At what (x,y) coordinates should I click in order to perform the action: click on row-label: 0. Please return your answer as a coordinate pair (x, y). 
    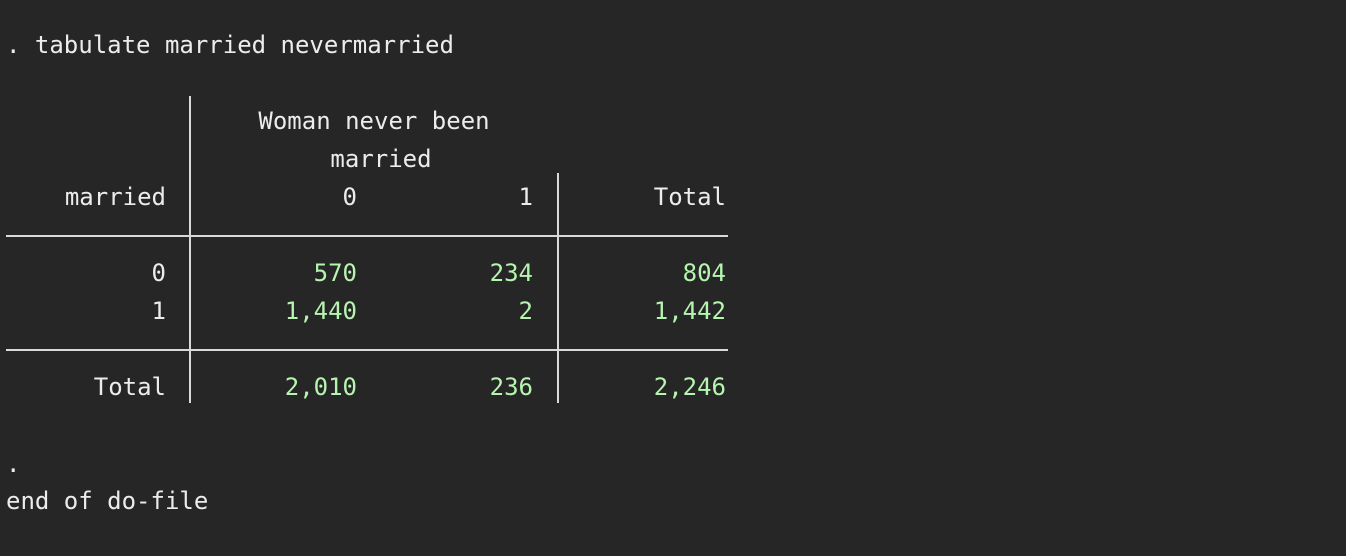
    Looking at the image, I should click on (158, 273).